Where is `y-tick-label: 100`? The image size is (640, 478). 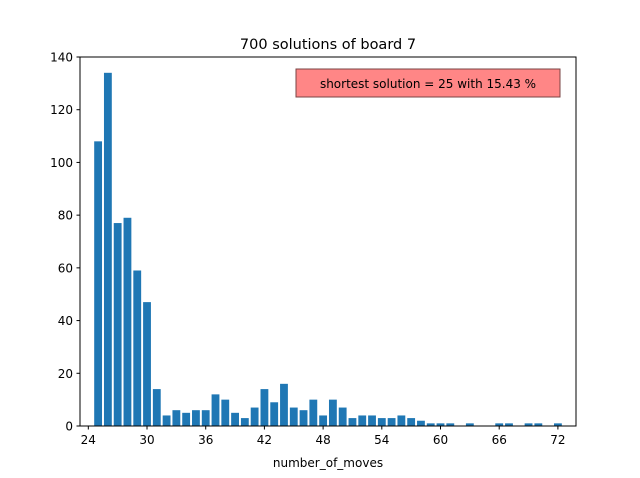
y-tick-label: 100 is located at coordinates (61, 163).